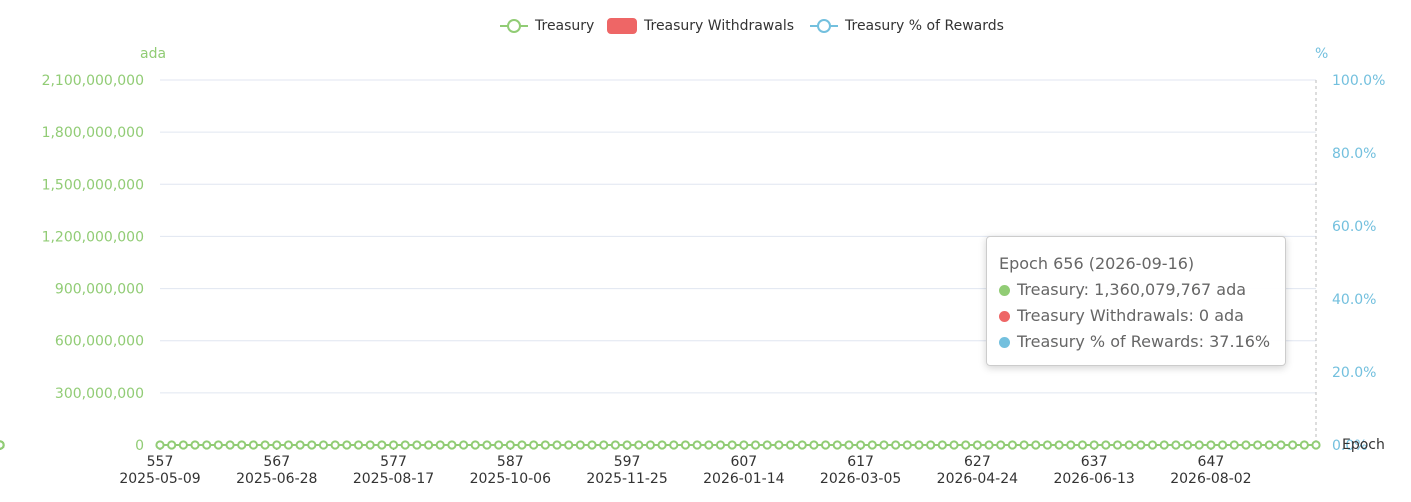  Describe the element at coordinates (159, 479) in the screenshot. I see `x-tick-date-label: 2025-05-09` at that location.